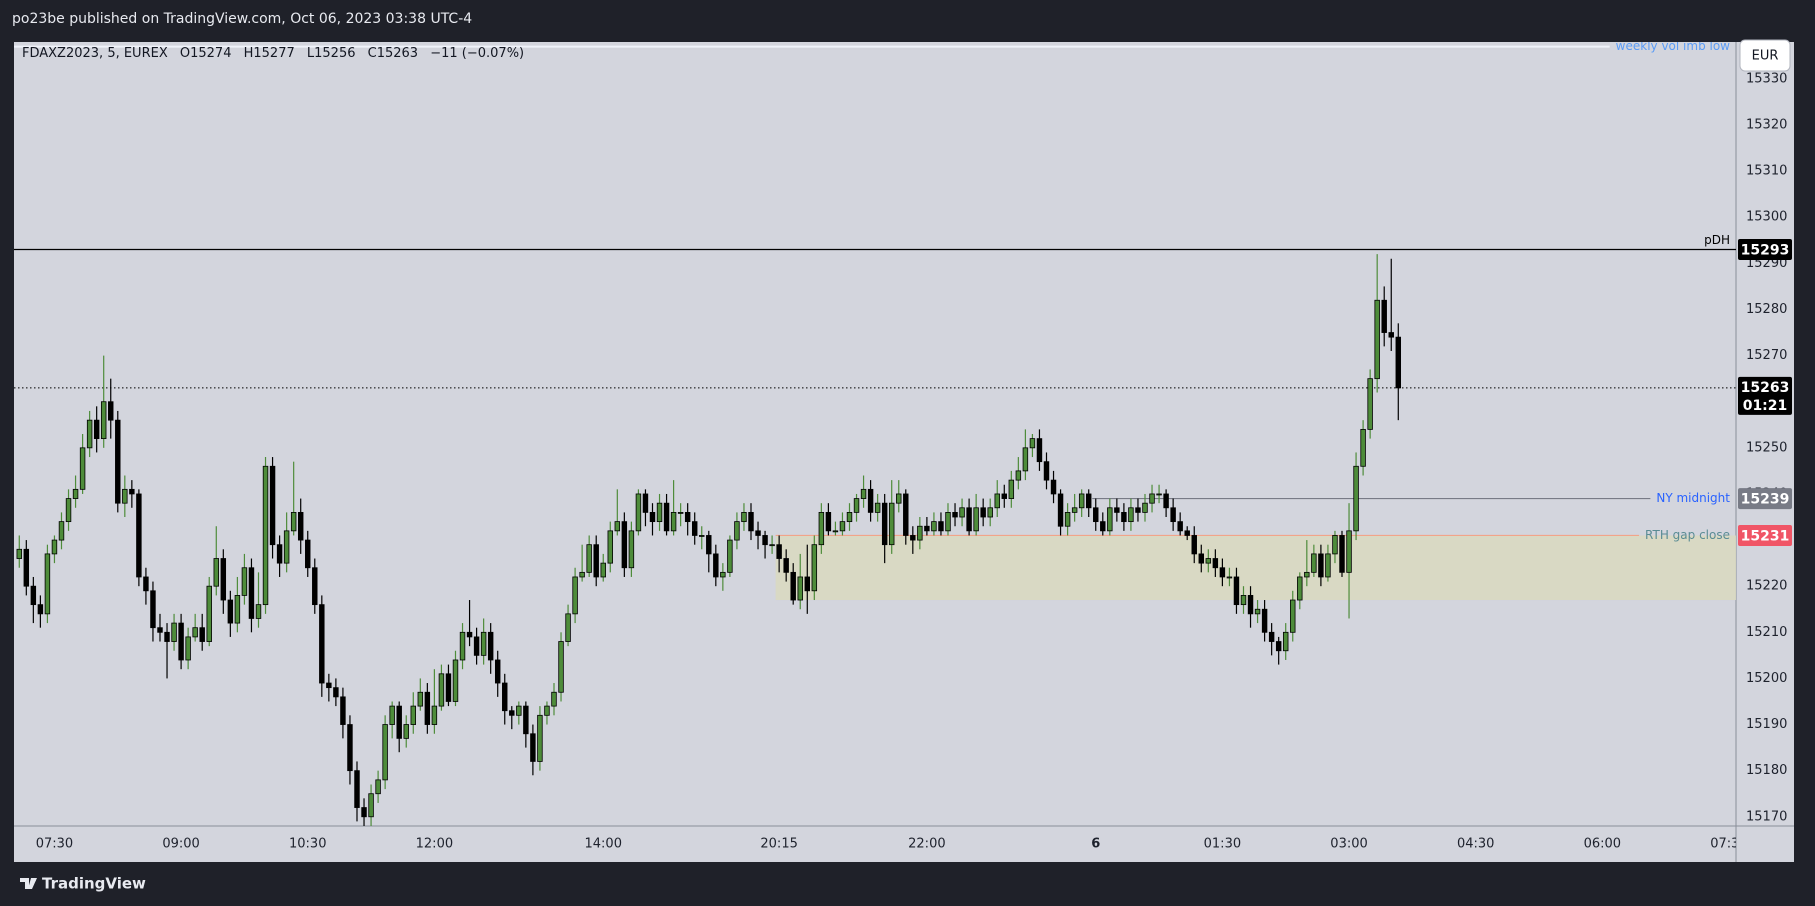  What do you see at coordinates (28, 883) in the screenshot?
I see `logo-icon` at bounding box center [28, 883].